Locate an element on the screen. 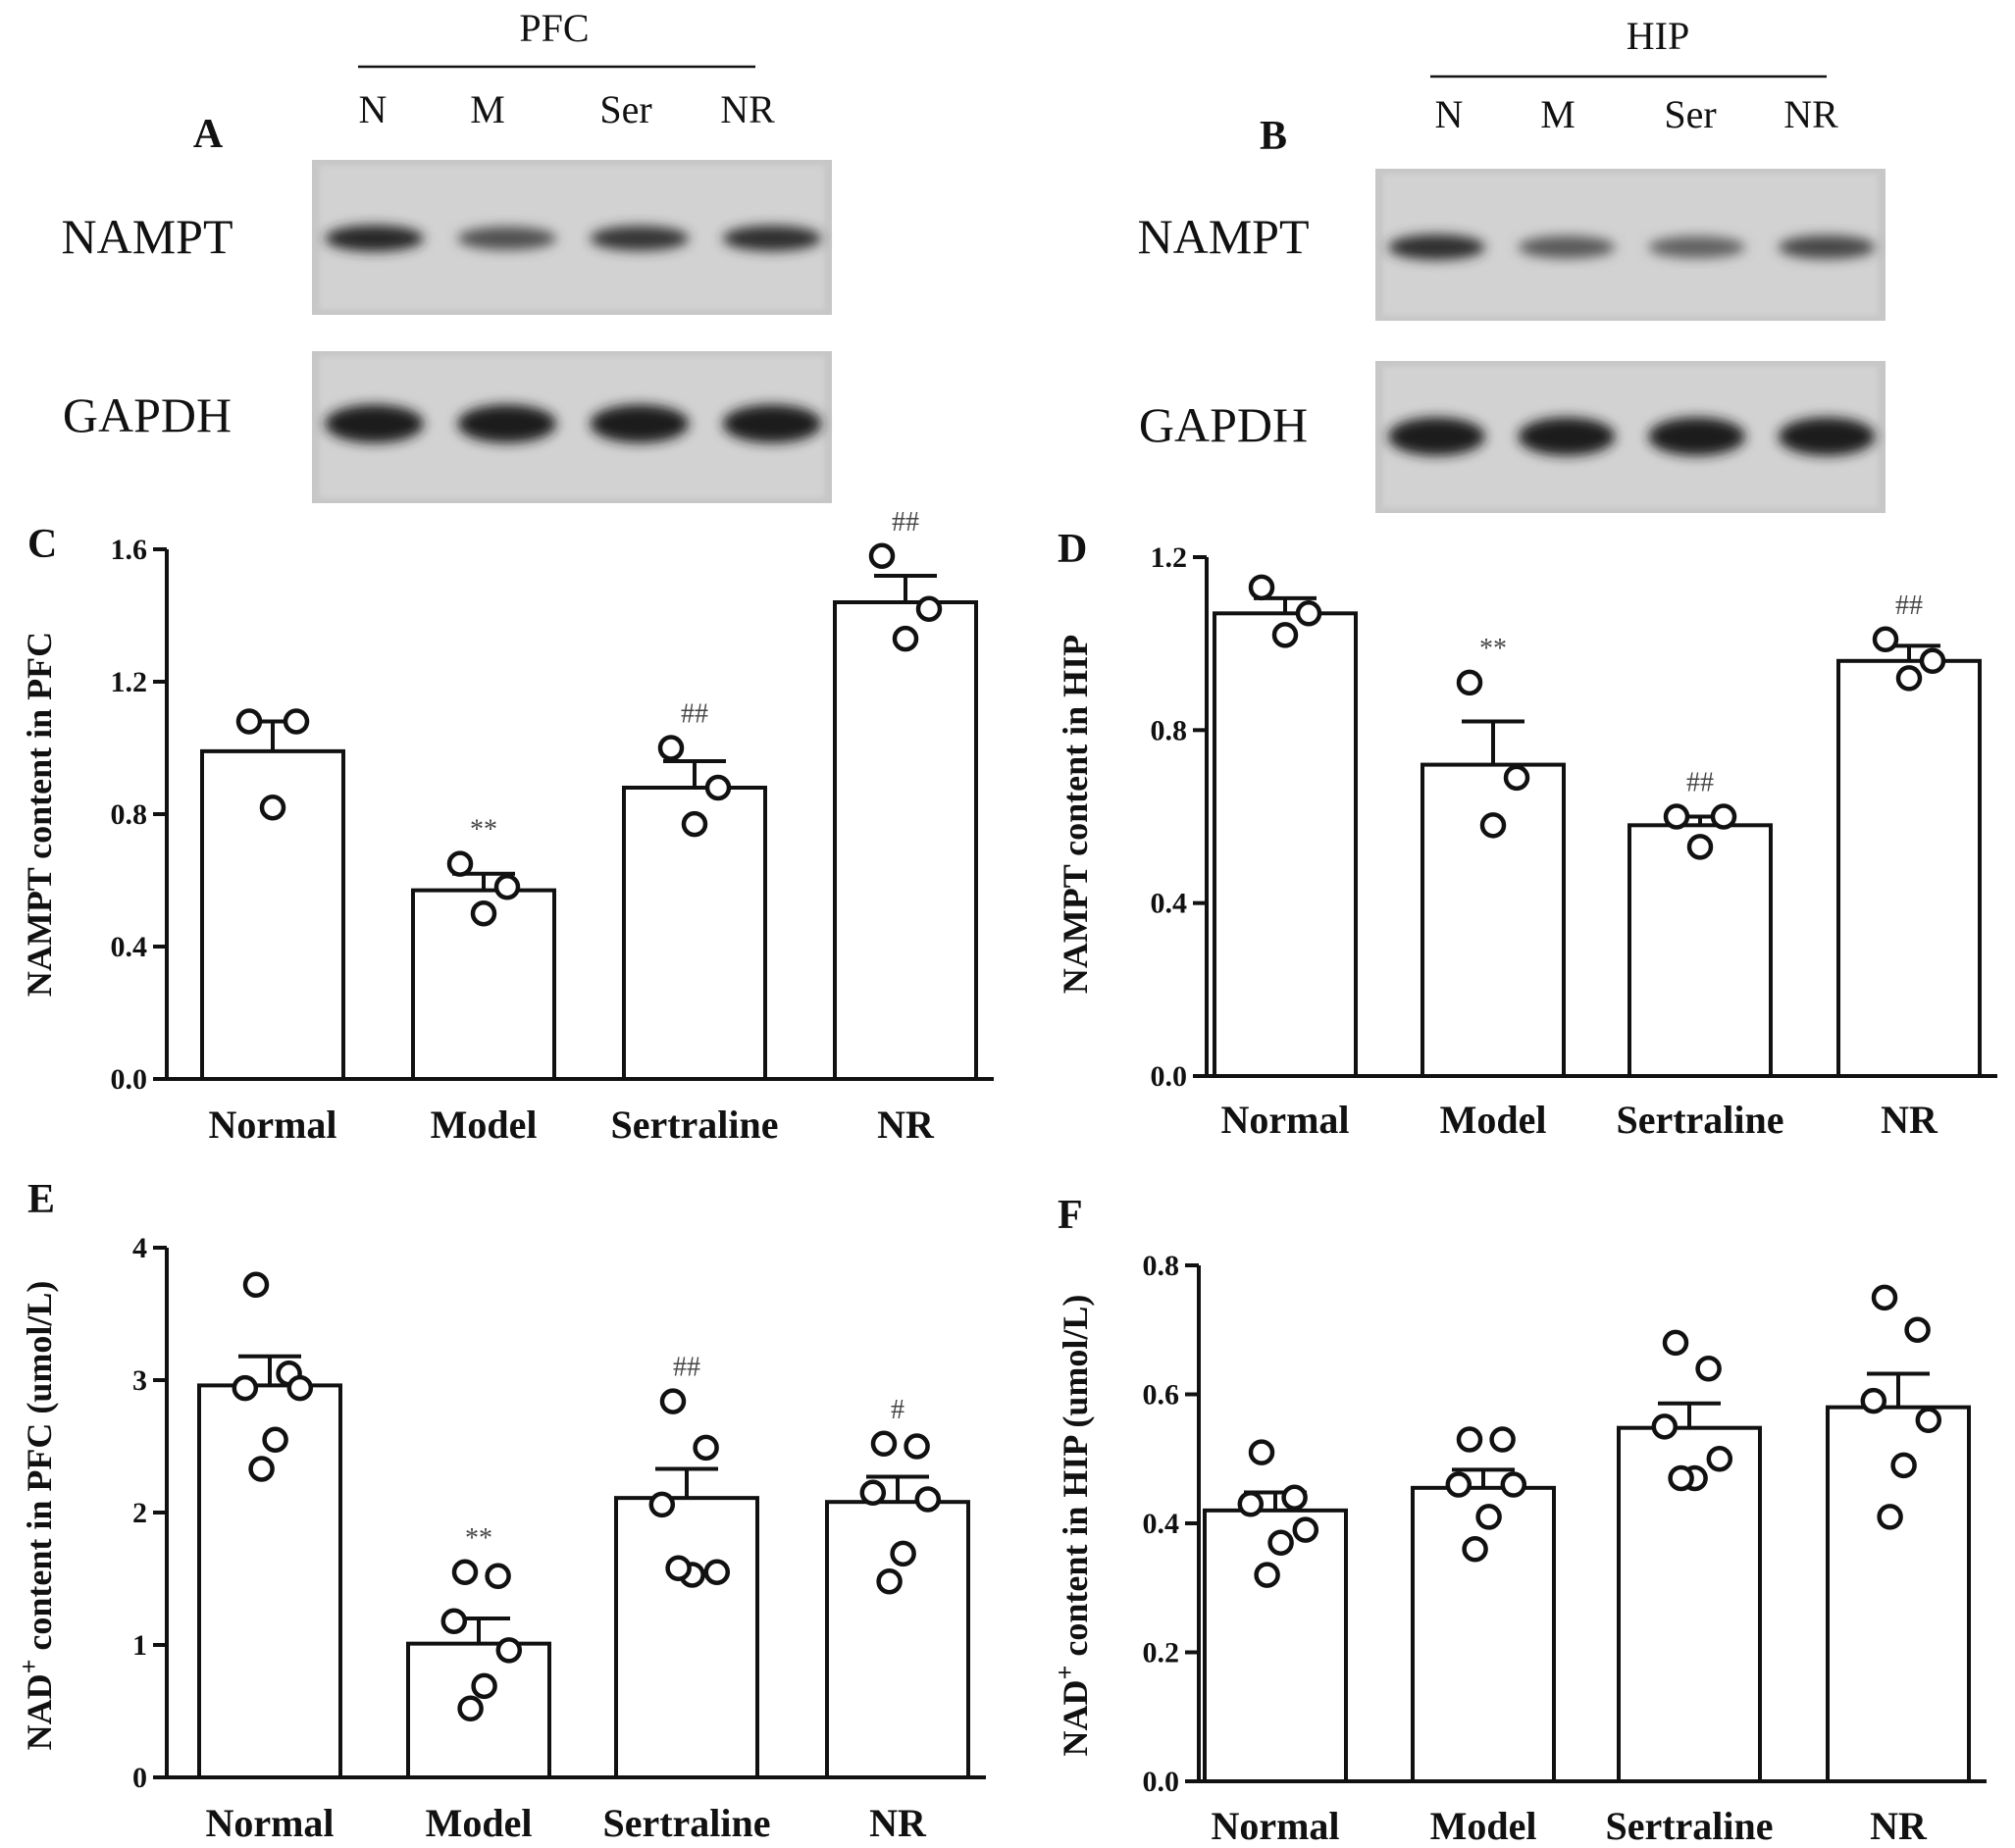  y-tick-label: 0.6 is located at coordinates (1161, 1395).